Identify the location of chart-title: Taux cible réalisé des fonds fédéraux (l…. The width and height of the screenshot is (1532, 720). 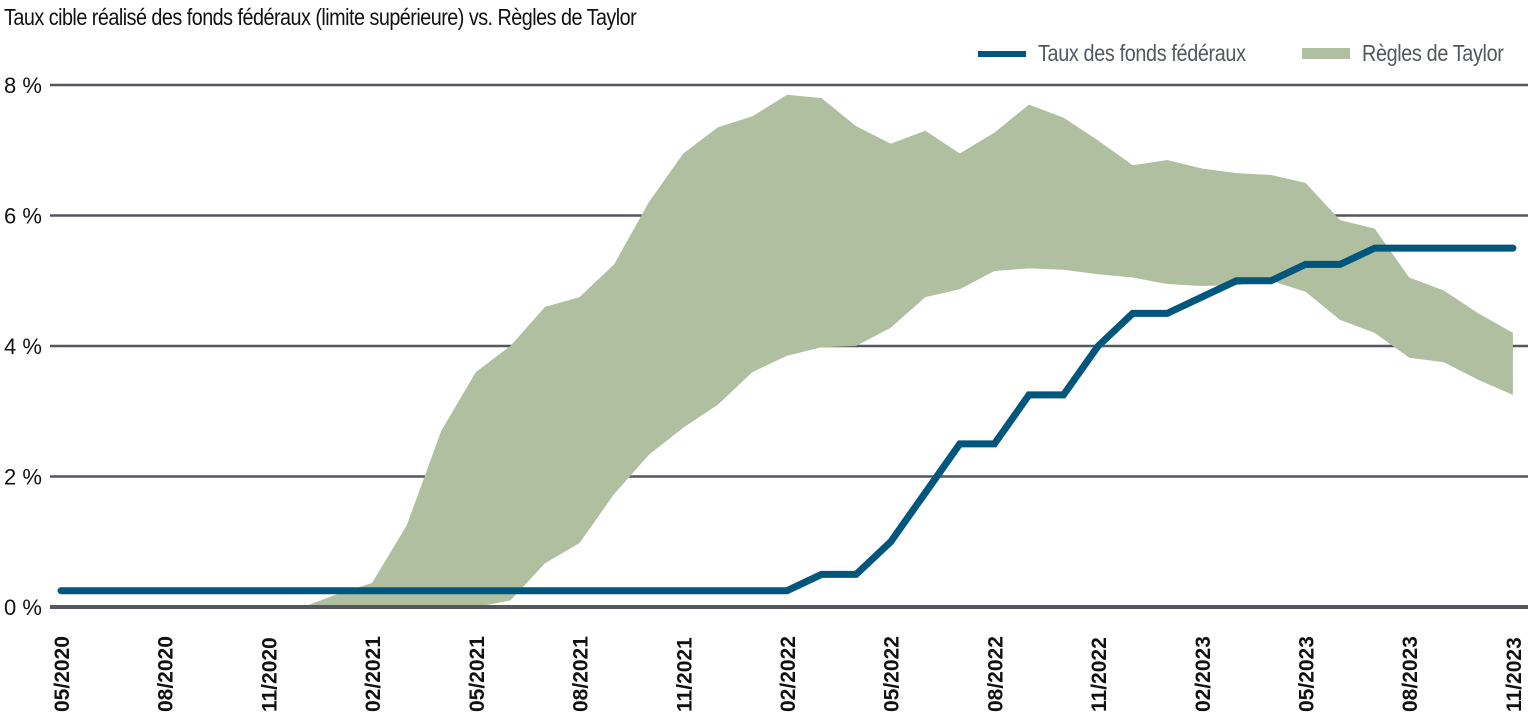
(320, 17).